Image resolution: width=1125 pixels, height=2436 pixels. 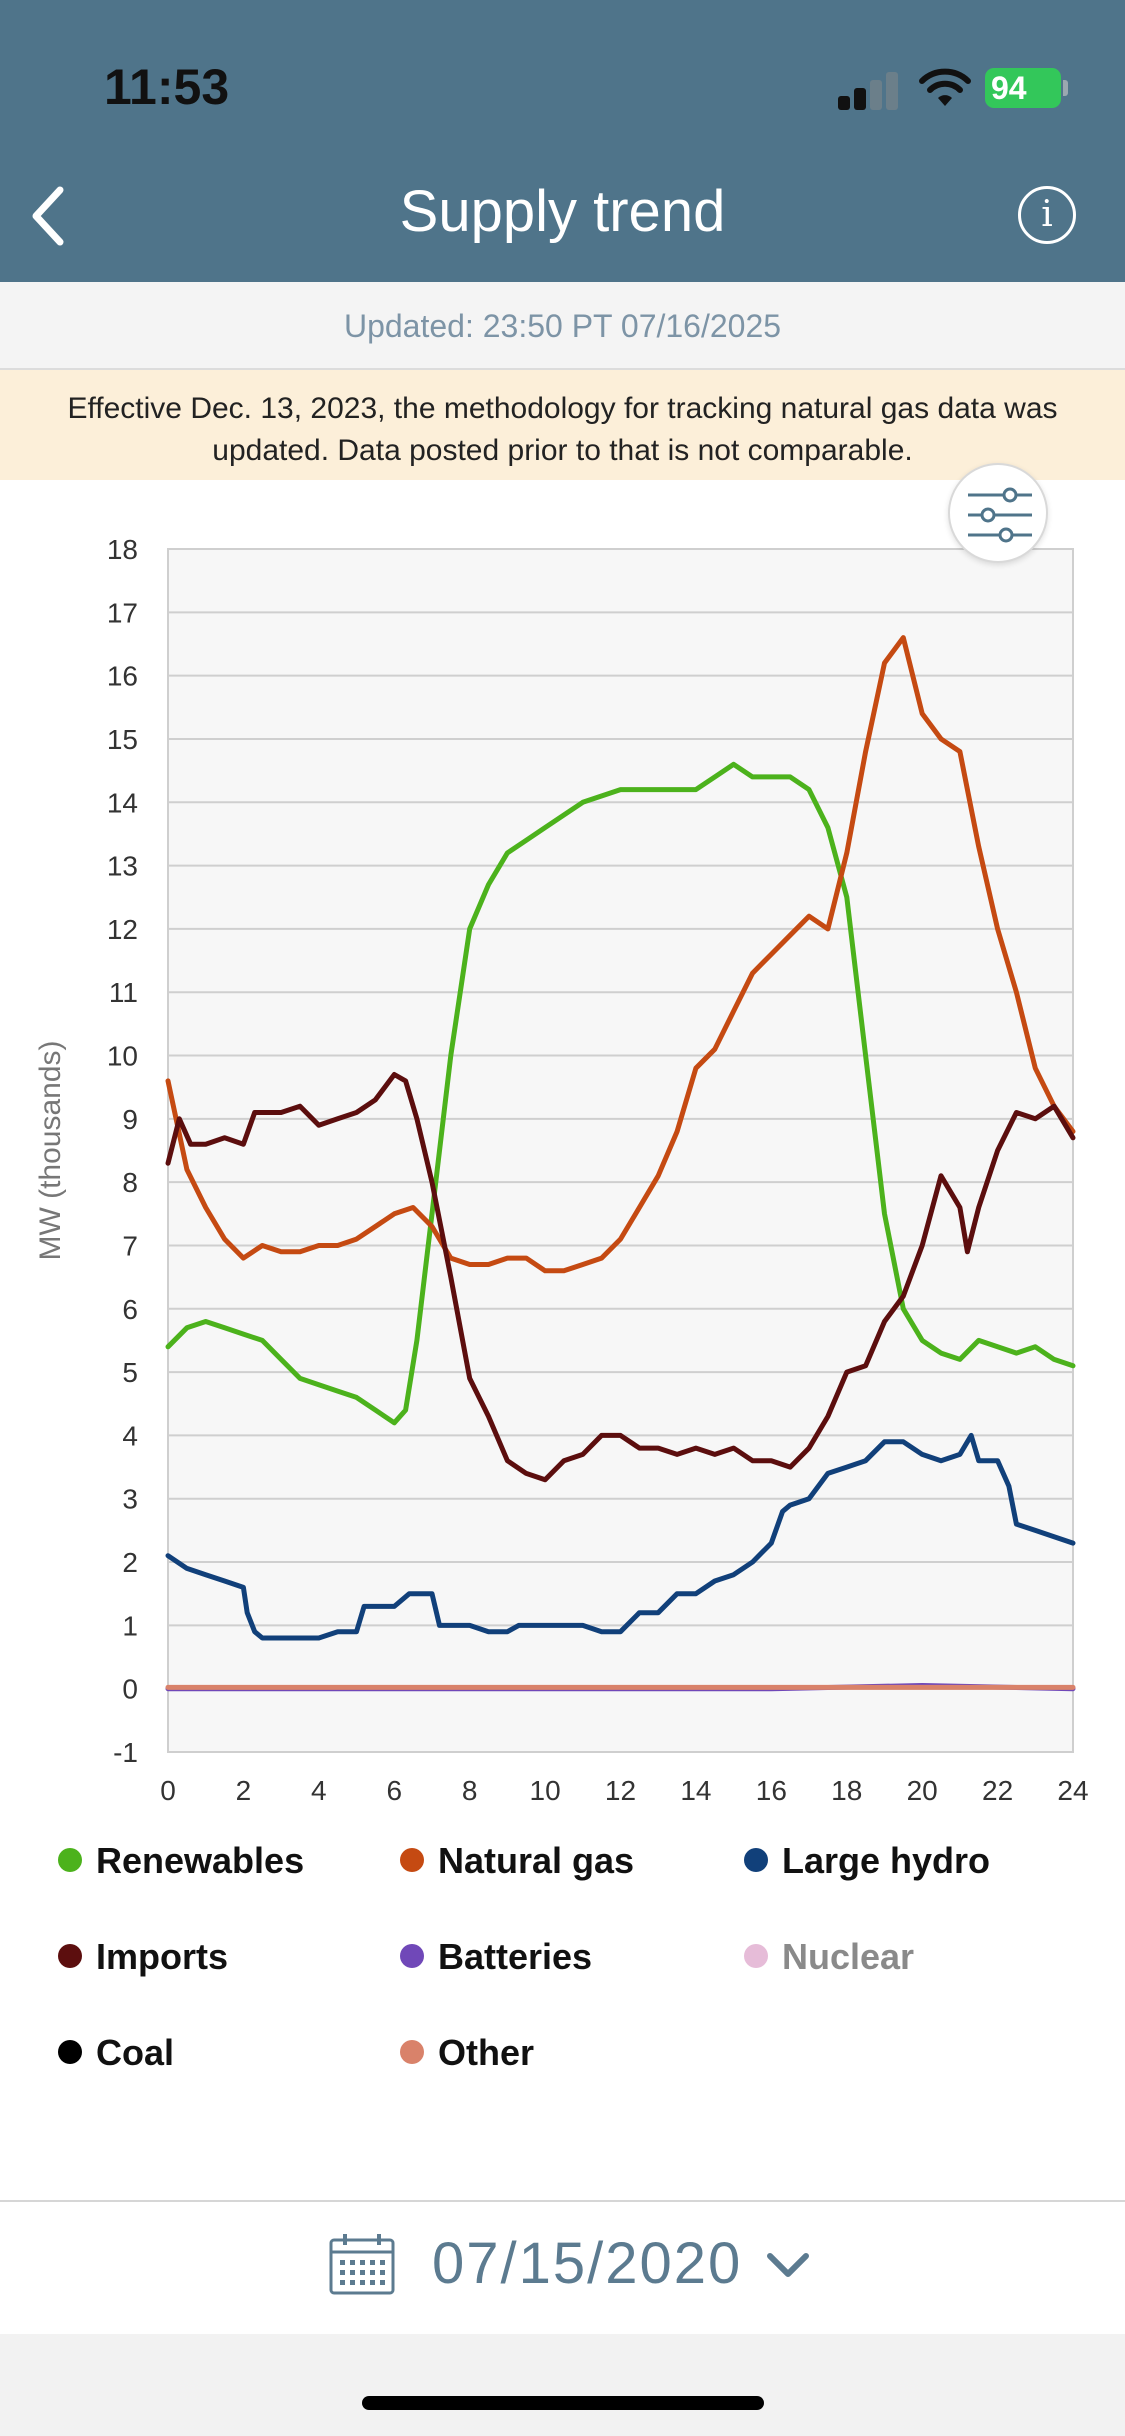 I want to click on legend-item-other: Other, so click(x=467, y=2053).